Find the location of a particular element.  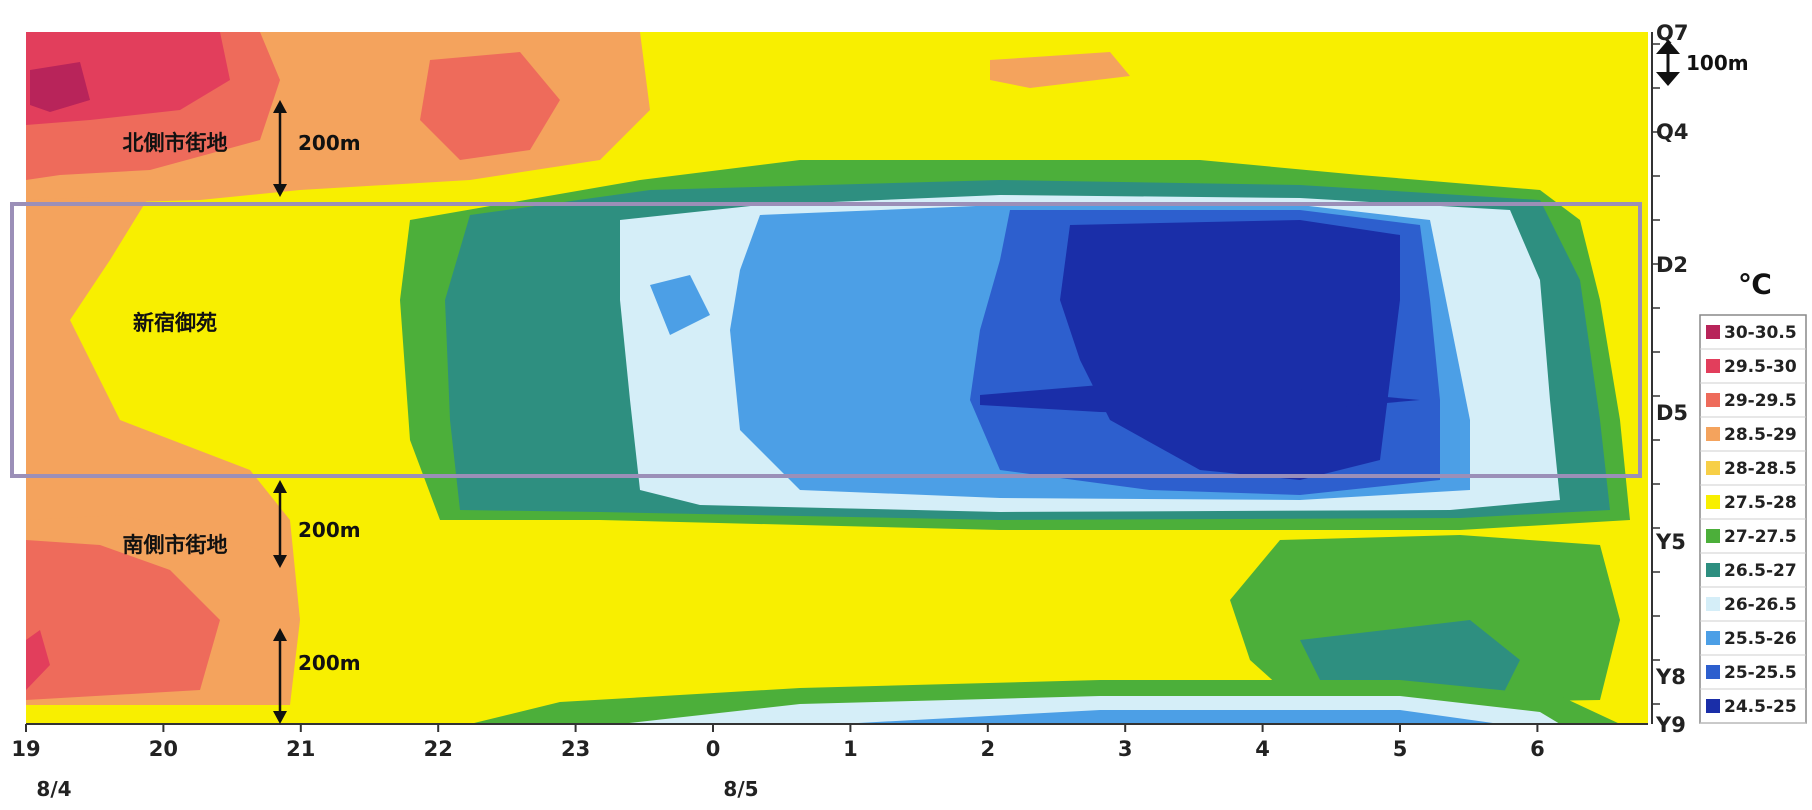

legend-label: 25.5-26 is located at coordinates (1760, 639).